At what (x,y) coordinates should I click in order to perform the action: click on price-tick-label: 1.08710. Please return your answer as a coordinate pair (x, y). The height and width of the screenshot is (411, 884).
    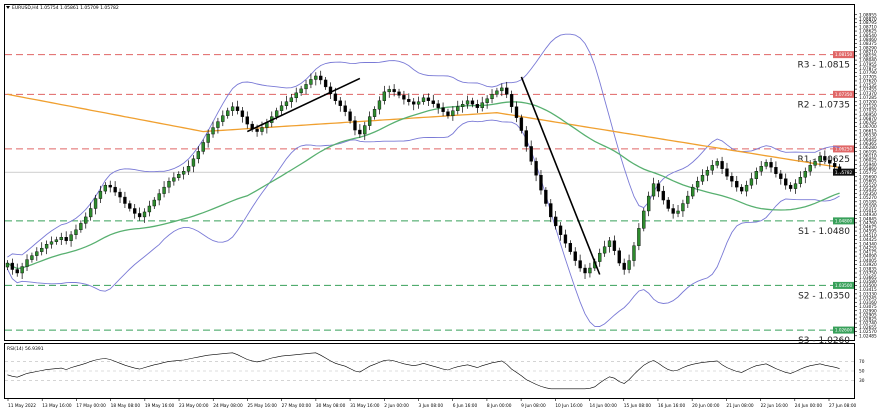
    Looking at the image, I should click on (868, 27).